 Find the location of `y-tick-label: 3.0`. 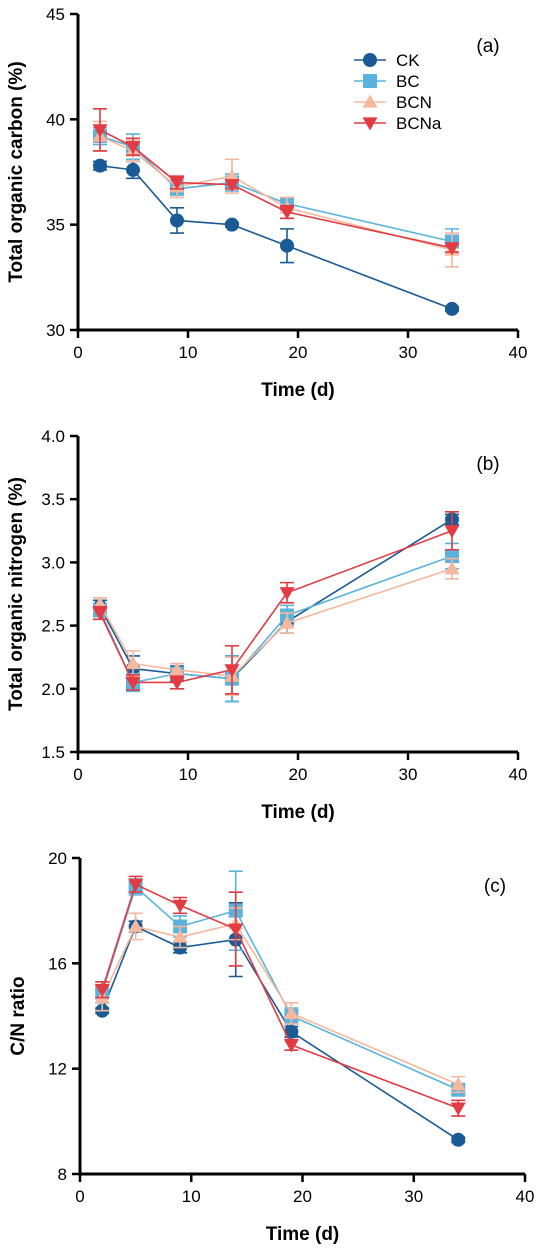

y-tick-label: 3.0 is located at coordinates (53, 562).